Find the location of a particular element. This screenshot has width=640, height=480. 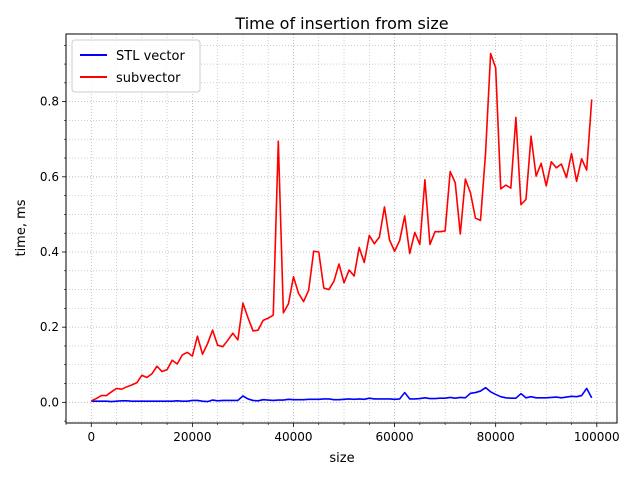

x-tick-label: 60000 is located at coordinates (394, 437).